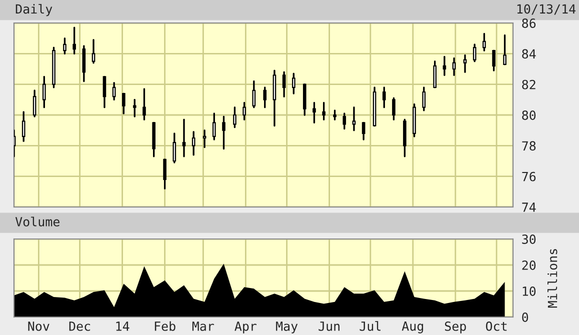 The image size is (579, 335). What do you see at coordinates (529, 85) in the screenshot?
I see `y-tick-label: 82` at bounding box center [529, 85].